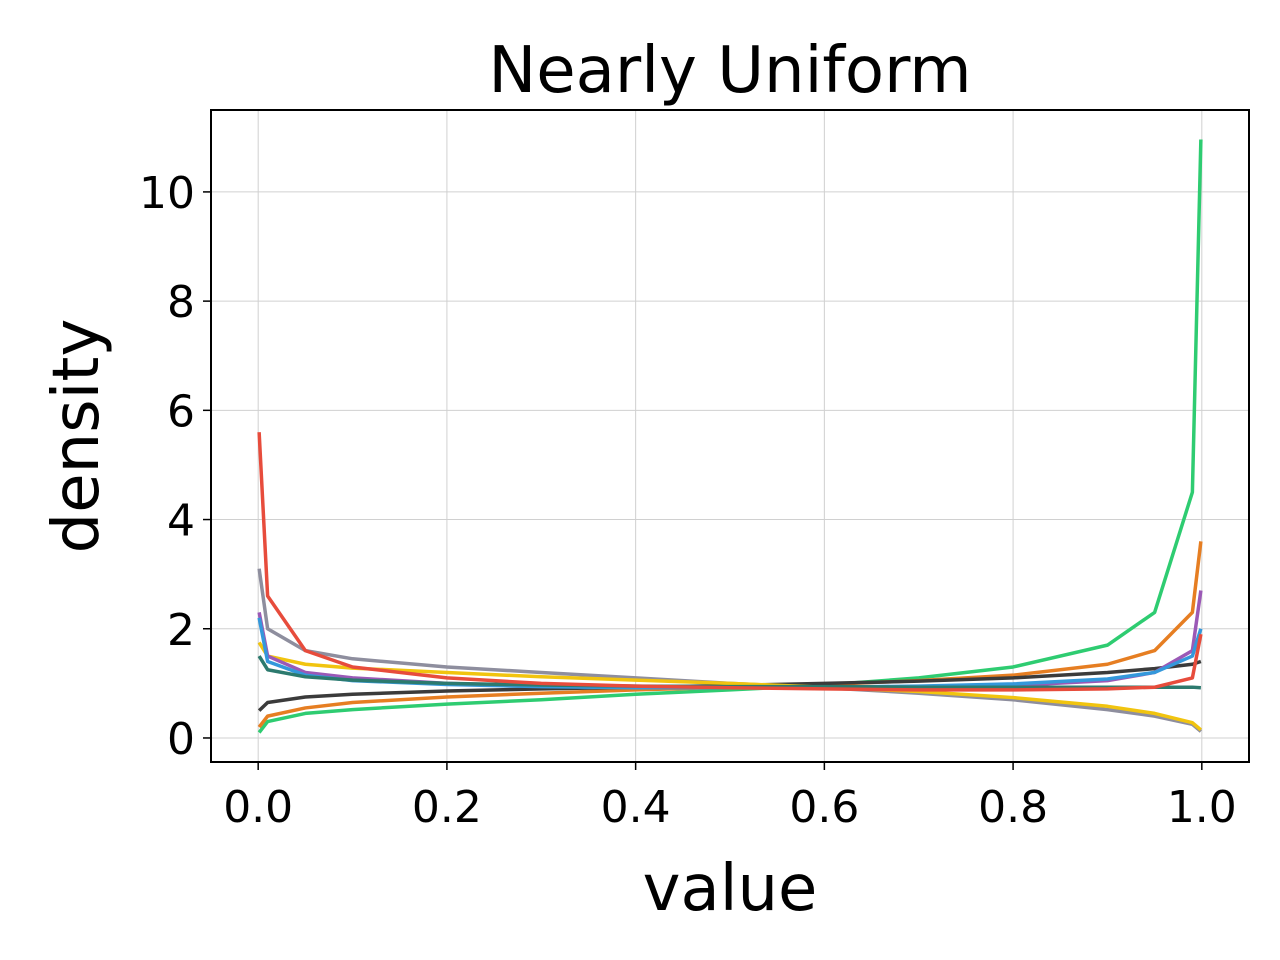 The width and height of the screenshot is (1280, 960). Describe the element at coordinates (729, 71) in the screenshot. I see `chart-title: Nearly Uniform` at that location.